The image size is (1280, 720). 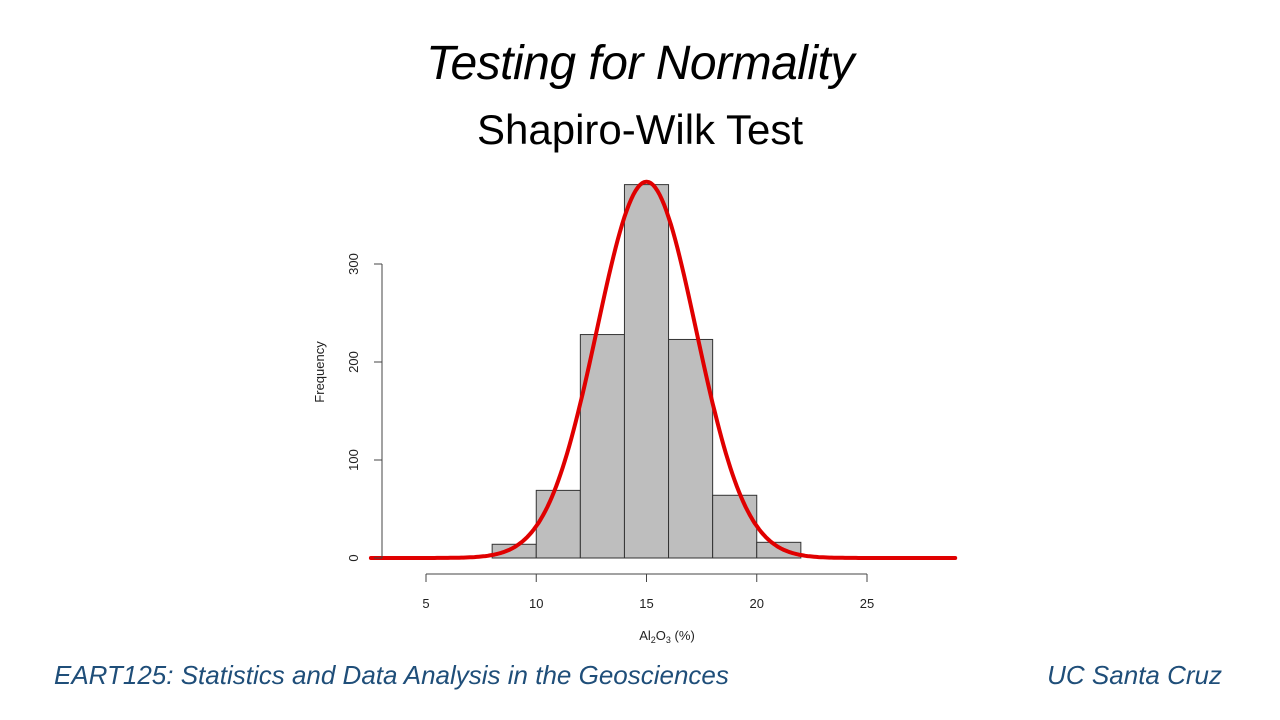 I want to click on slide-title: Testing for Normality, so click(x=640, y=63).